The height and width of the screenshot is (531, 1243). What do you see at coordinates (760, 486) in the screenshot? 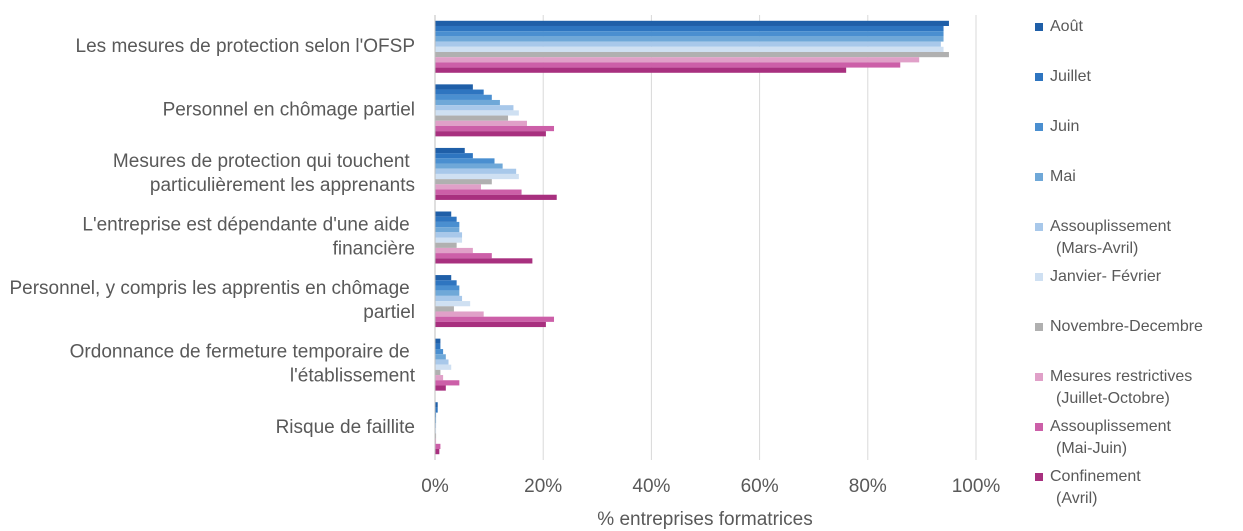
I see `x-tick-label: 60%` at bounding box center [760, 486].